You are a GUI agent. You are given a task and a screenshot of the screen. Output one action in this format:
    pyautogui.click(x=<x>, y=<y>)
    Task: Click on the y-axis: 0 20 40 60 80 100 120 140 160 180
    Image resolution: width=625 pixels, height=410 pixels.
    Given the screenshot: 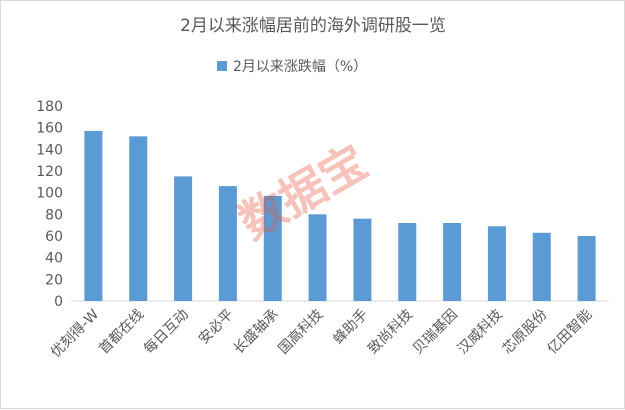 What is the action you would take?
    pyautogui.click(x=49, y=204)
    